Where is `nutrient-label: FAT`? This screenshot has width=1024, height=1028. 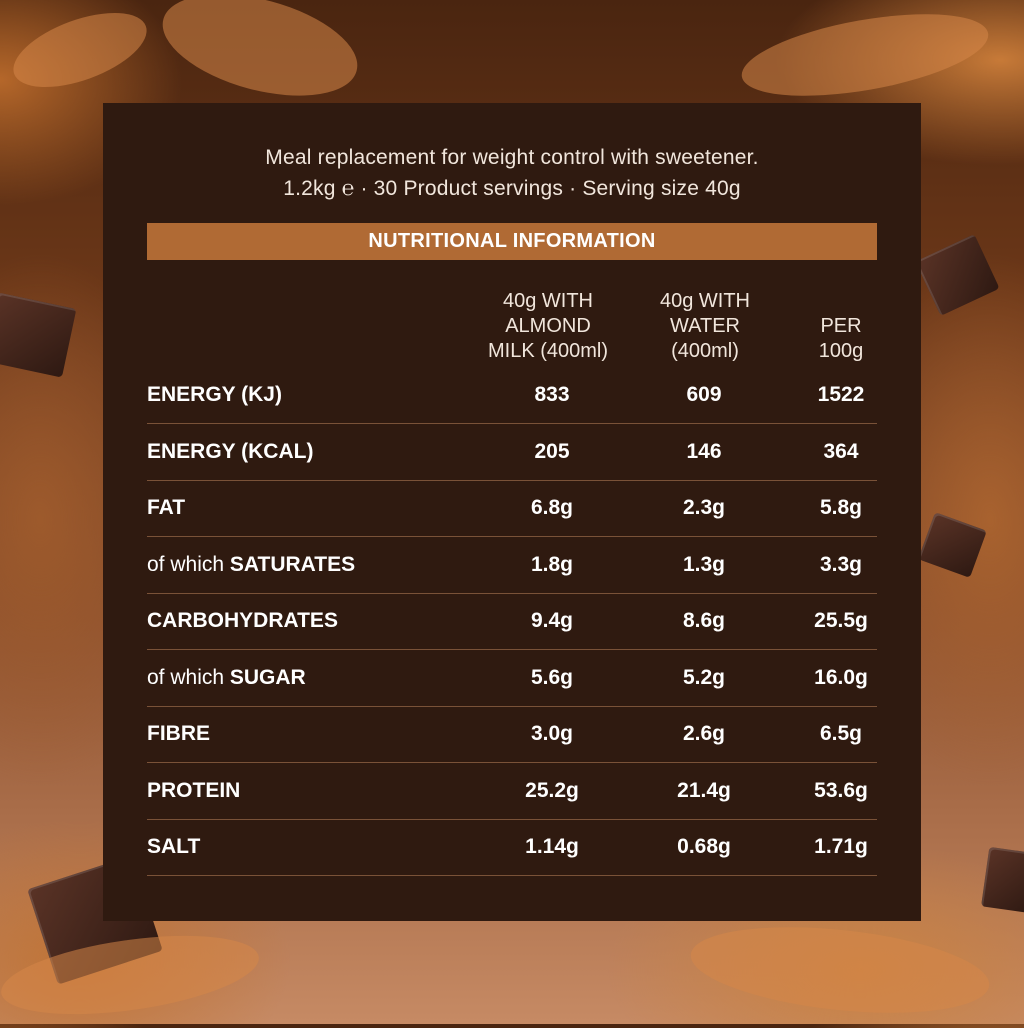 nutrient-label: FAT is located at coordinates (166, 508).